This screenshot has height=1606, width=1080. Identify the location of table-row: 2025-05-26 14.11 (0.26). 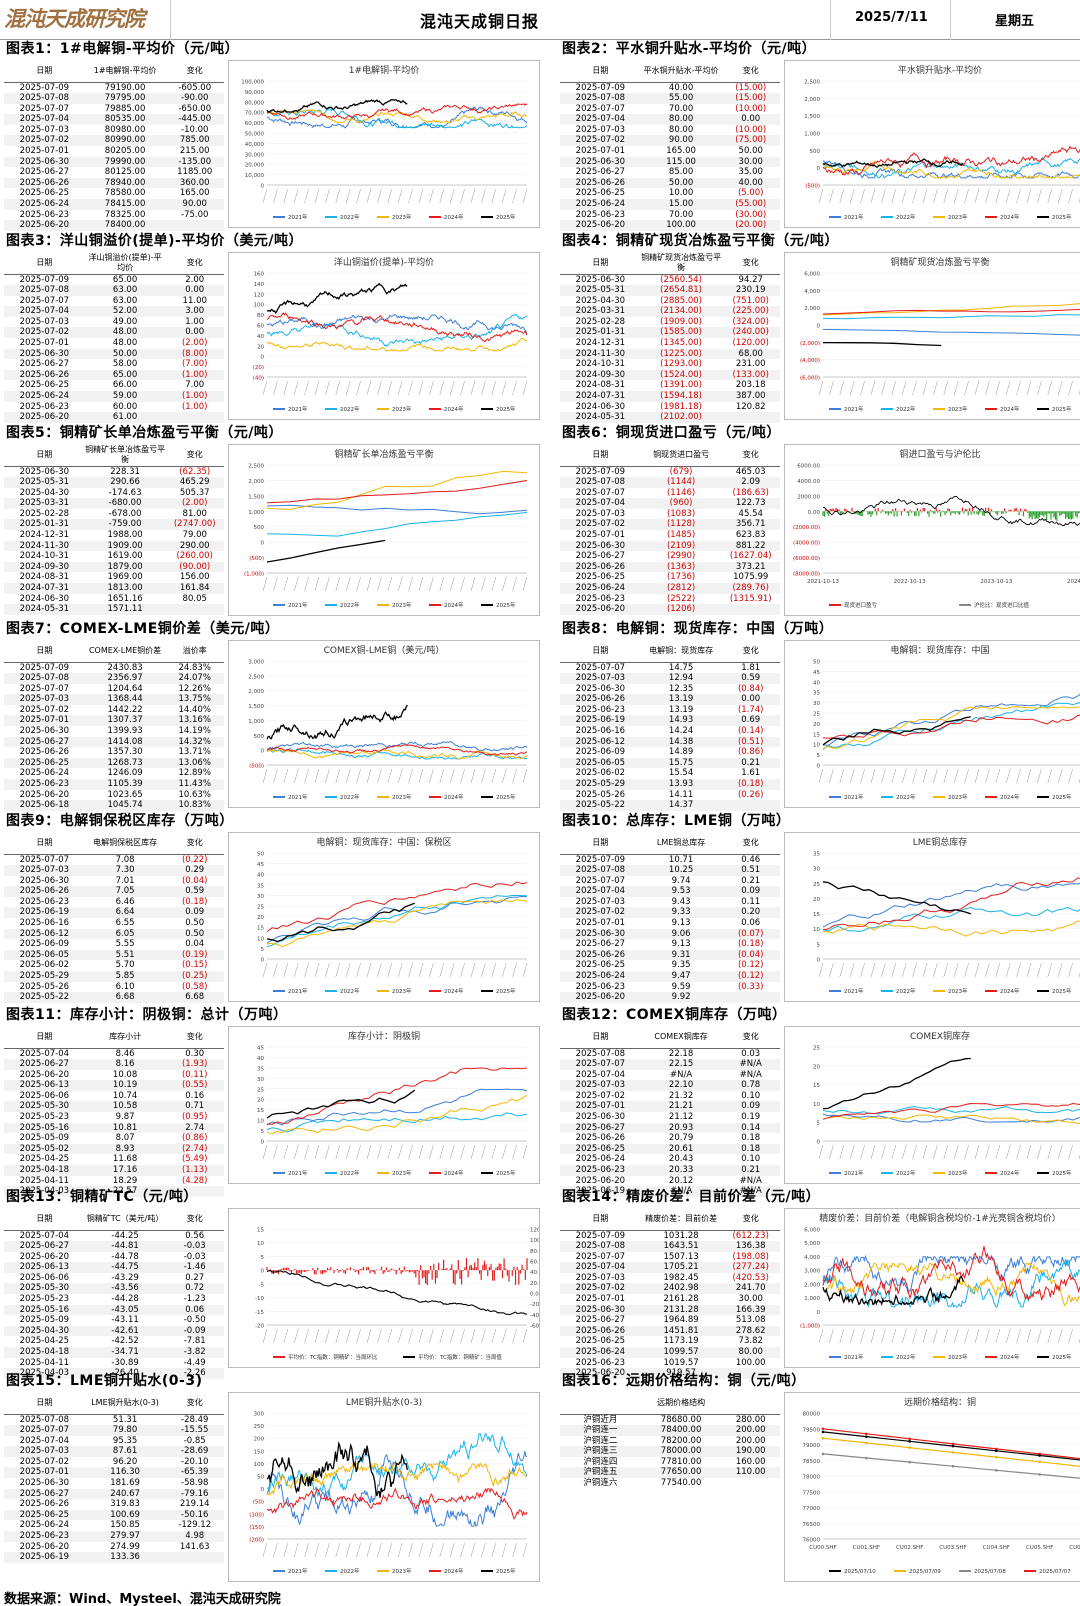
(670, 795).